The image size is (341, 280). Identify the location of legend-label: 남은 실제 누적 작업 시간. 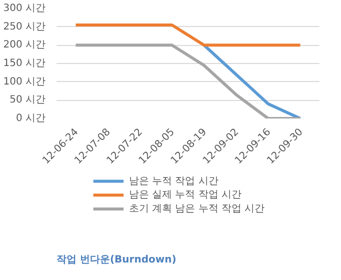
(185, 195).